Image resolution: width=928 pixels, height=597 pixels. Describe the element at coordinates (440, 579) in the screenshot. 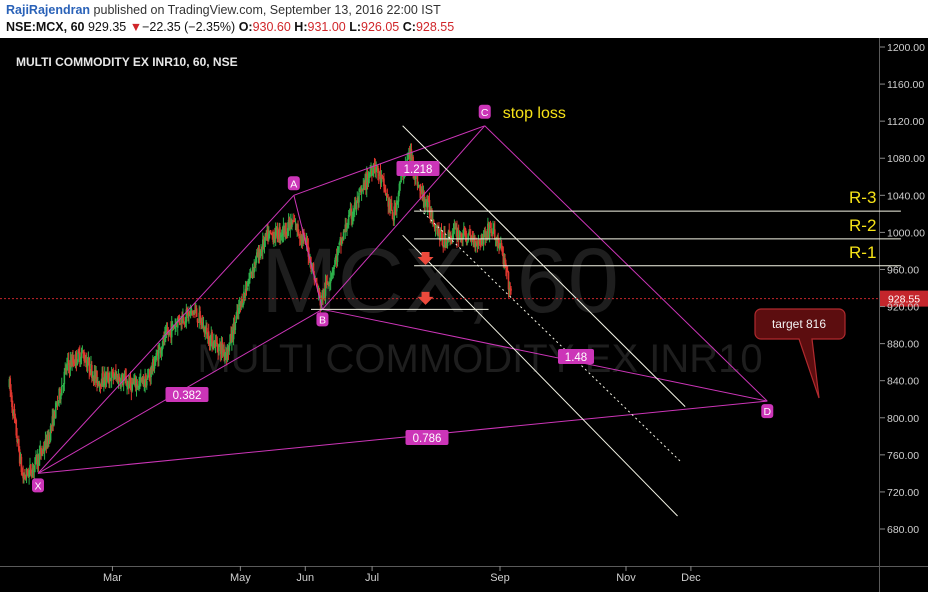

I see `time-axis` at that location.